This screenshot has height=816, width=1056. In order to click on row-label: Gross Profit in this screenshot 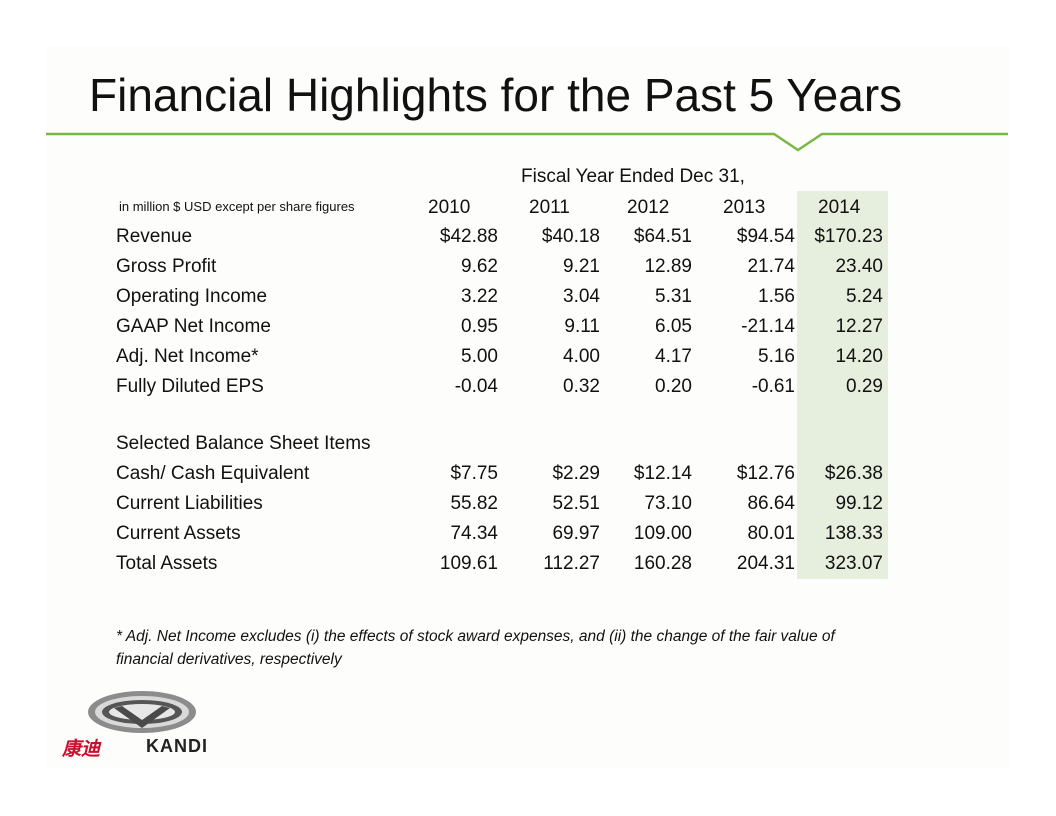, I will do `click(166, 266)`.